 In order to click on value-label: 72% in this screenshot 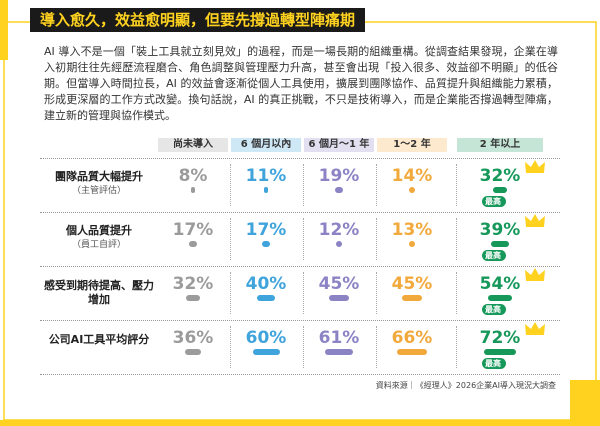, I will do `click(500, 338)`.